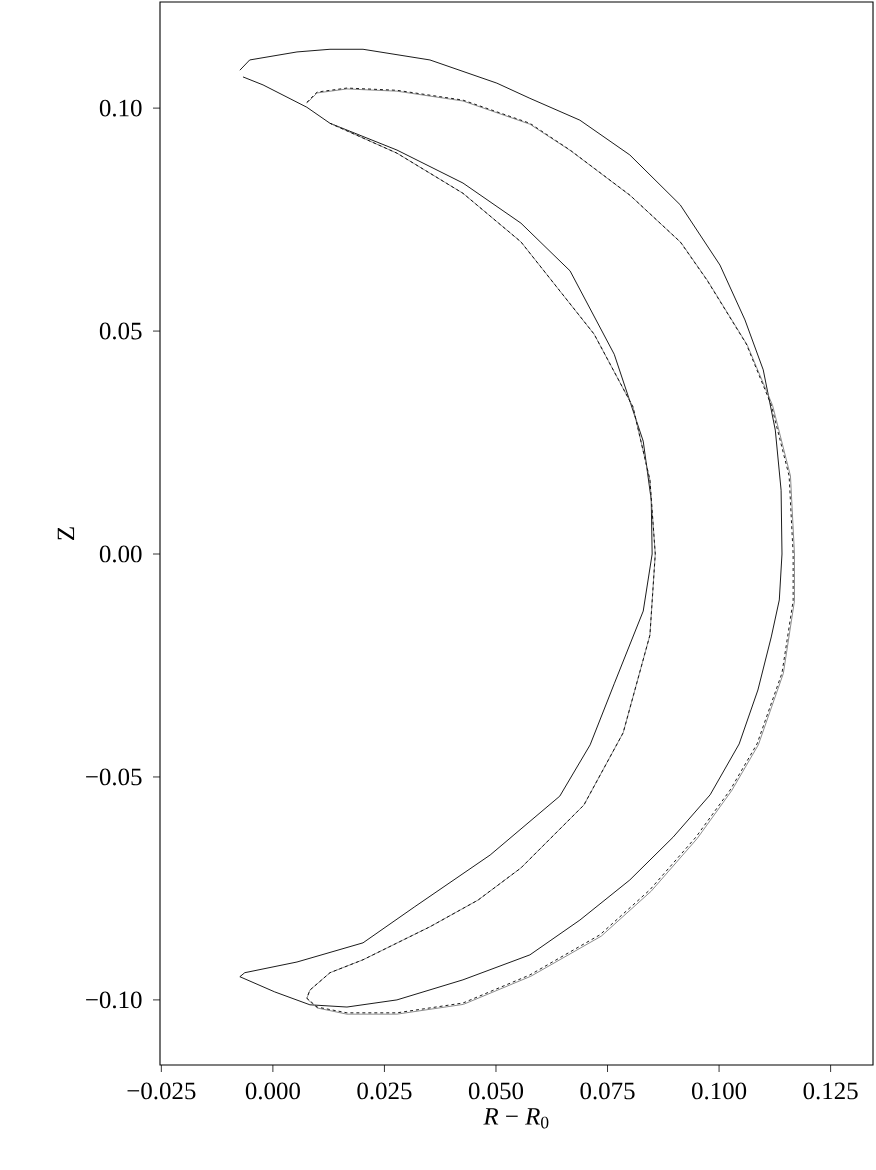 The height and width of the screenshot is (1170, 876). Describe the element at coordinates (114, 777) in the screenshot. I see `y-tick-label: −0.05` at that location.